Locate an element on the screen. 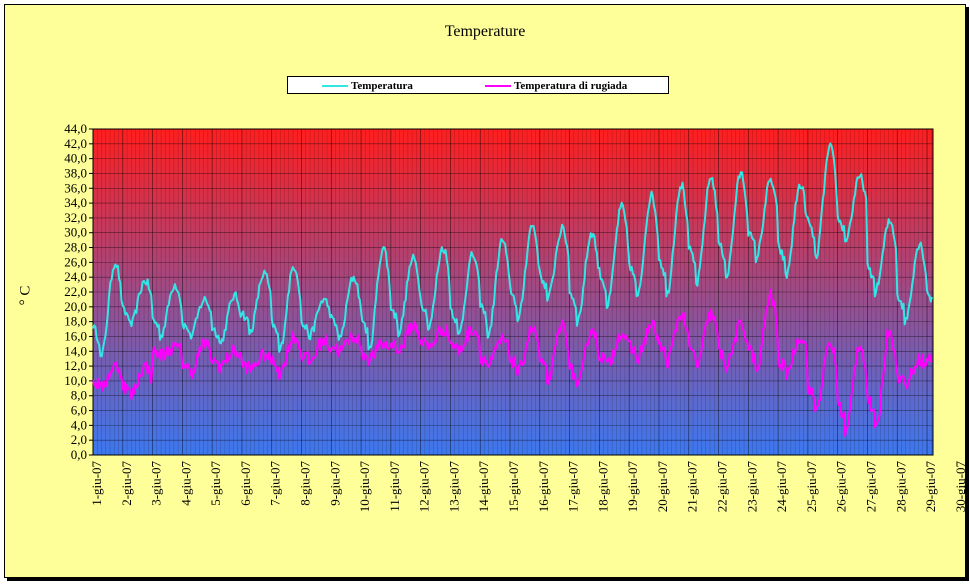 The image size is (970, 584). y-tick-label: 6,0 is located at coordinates (79, 410).